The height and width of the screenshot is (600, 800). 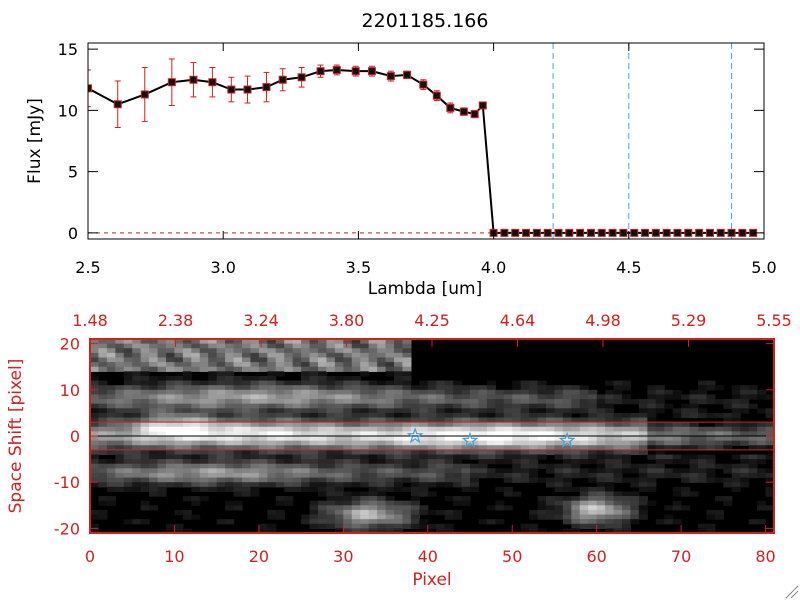 What do you see at coordinates (70, 344) in the screenshot?
I see `heatmap-y-tick-label: 20` at bounding box center [70, 344].